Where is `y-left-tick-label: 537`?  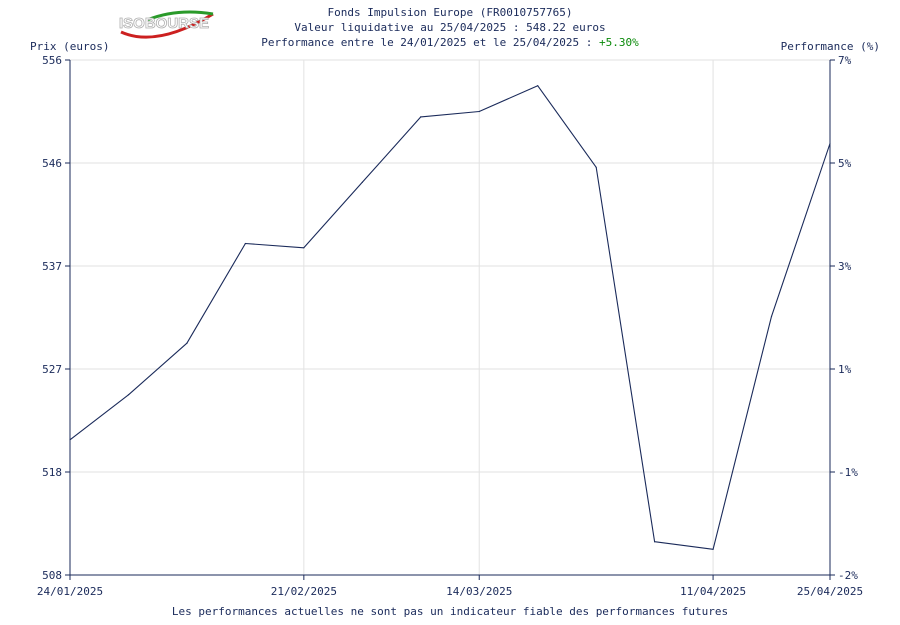
y-left-tick-label: 537 is located at coordinates (52, 266).